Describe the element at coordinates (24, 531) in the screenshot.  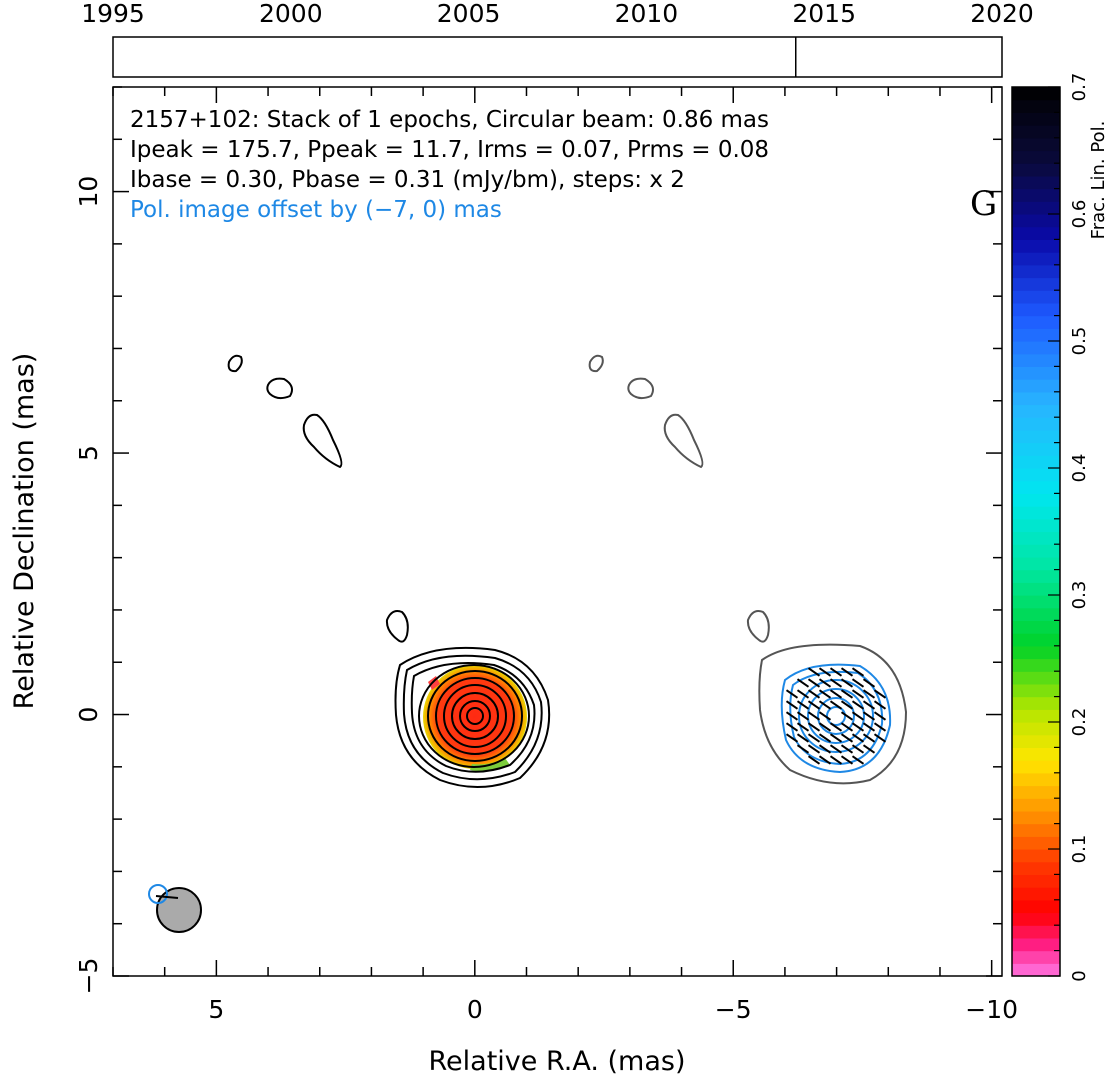
I see `y-axis-title: Relative Declination (mas)` at that location.